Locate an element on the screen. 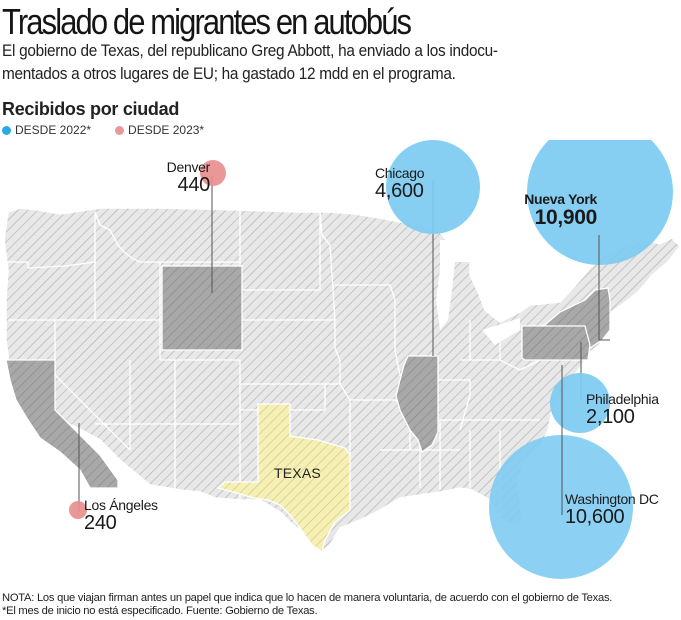 This screenshot has width=681, height=620. label-washington-dc: Washington DC 10,600 is located at coordinates (612, 509).